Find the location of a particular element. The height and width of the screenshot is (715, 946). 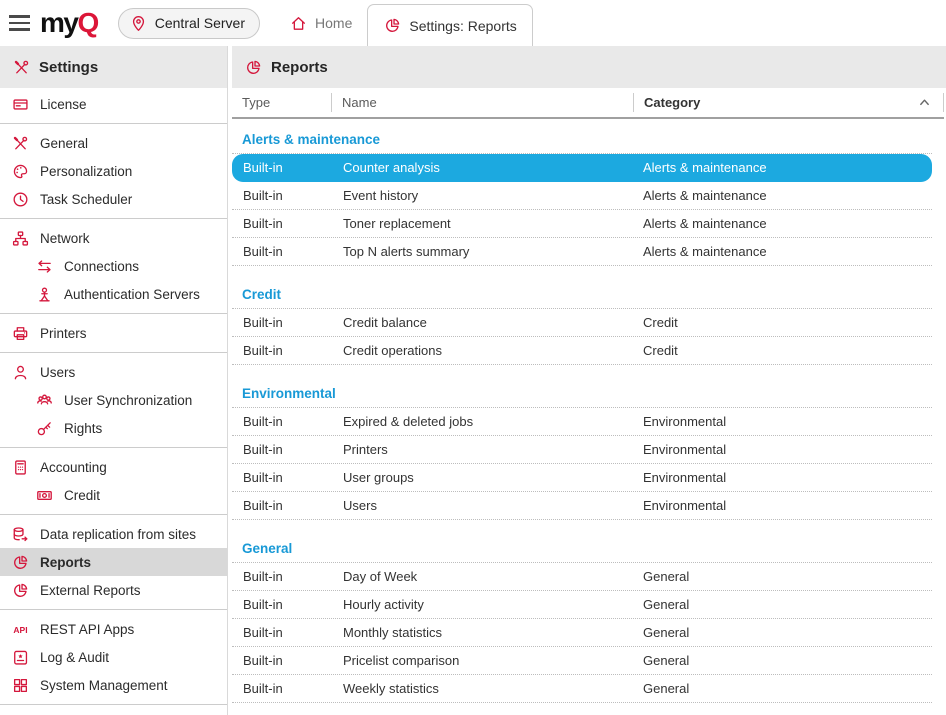

printer-icon is located at coordinates (20, 333).